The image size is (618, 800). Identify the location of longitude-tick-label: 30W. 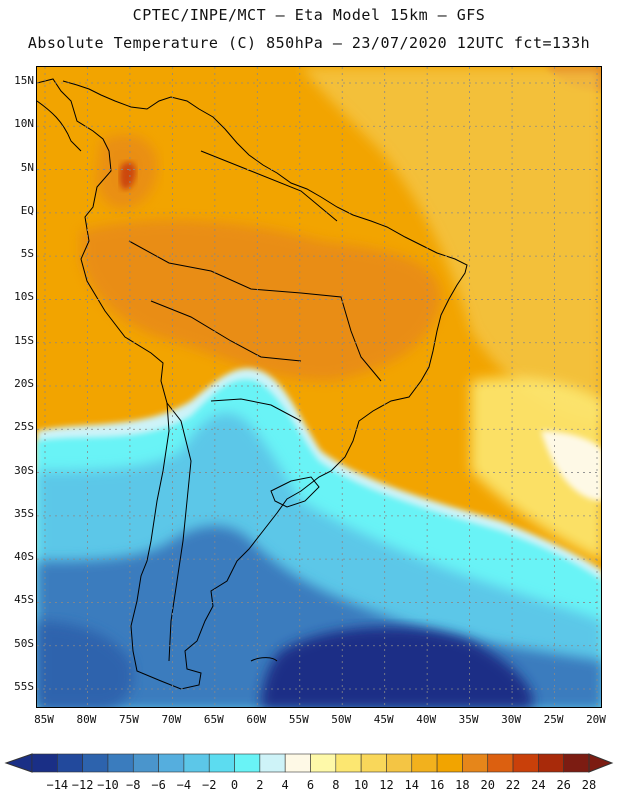
(511, 719).